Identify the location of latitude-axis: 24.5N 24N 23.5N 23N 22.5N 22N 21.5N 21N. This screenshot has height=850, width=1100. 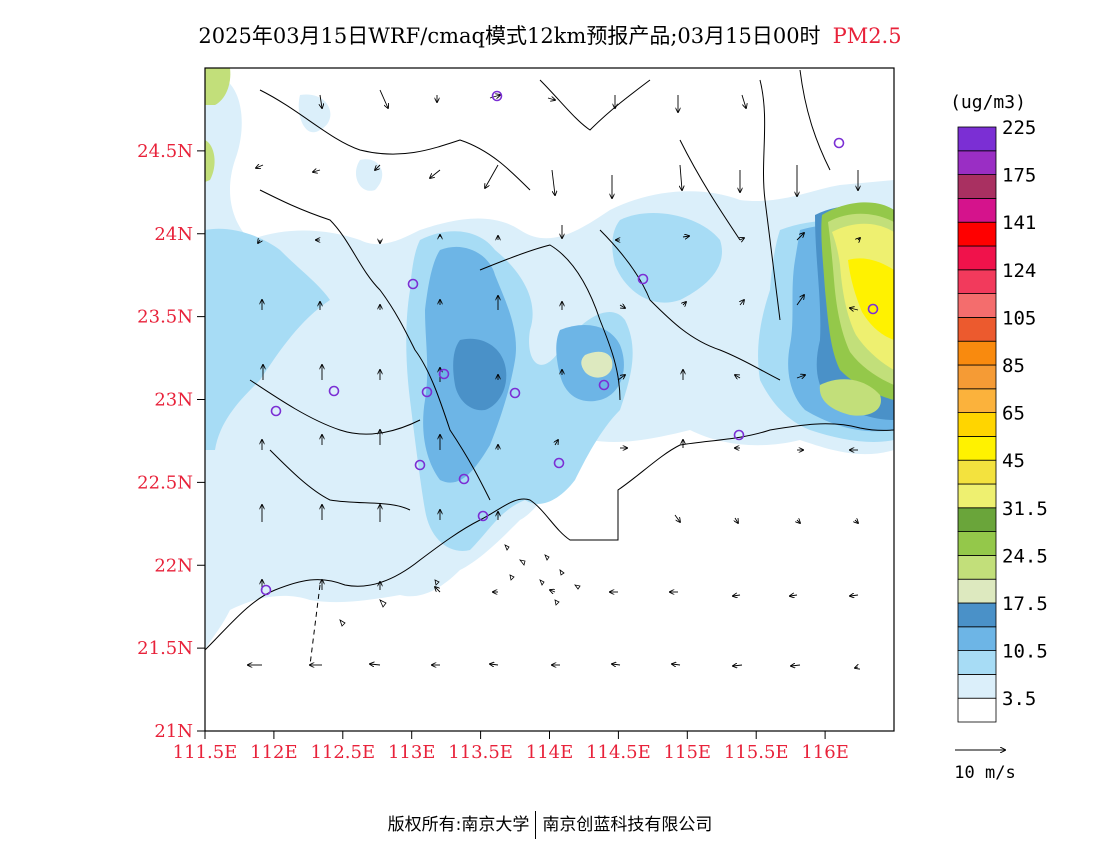
(171, 441).